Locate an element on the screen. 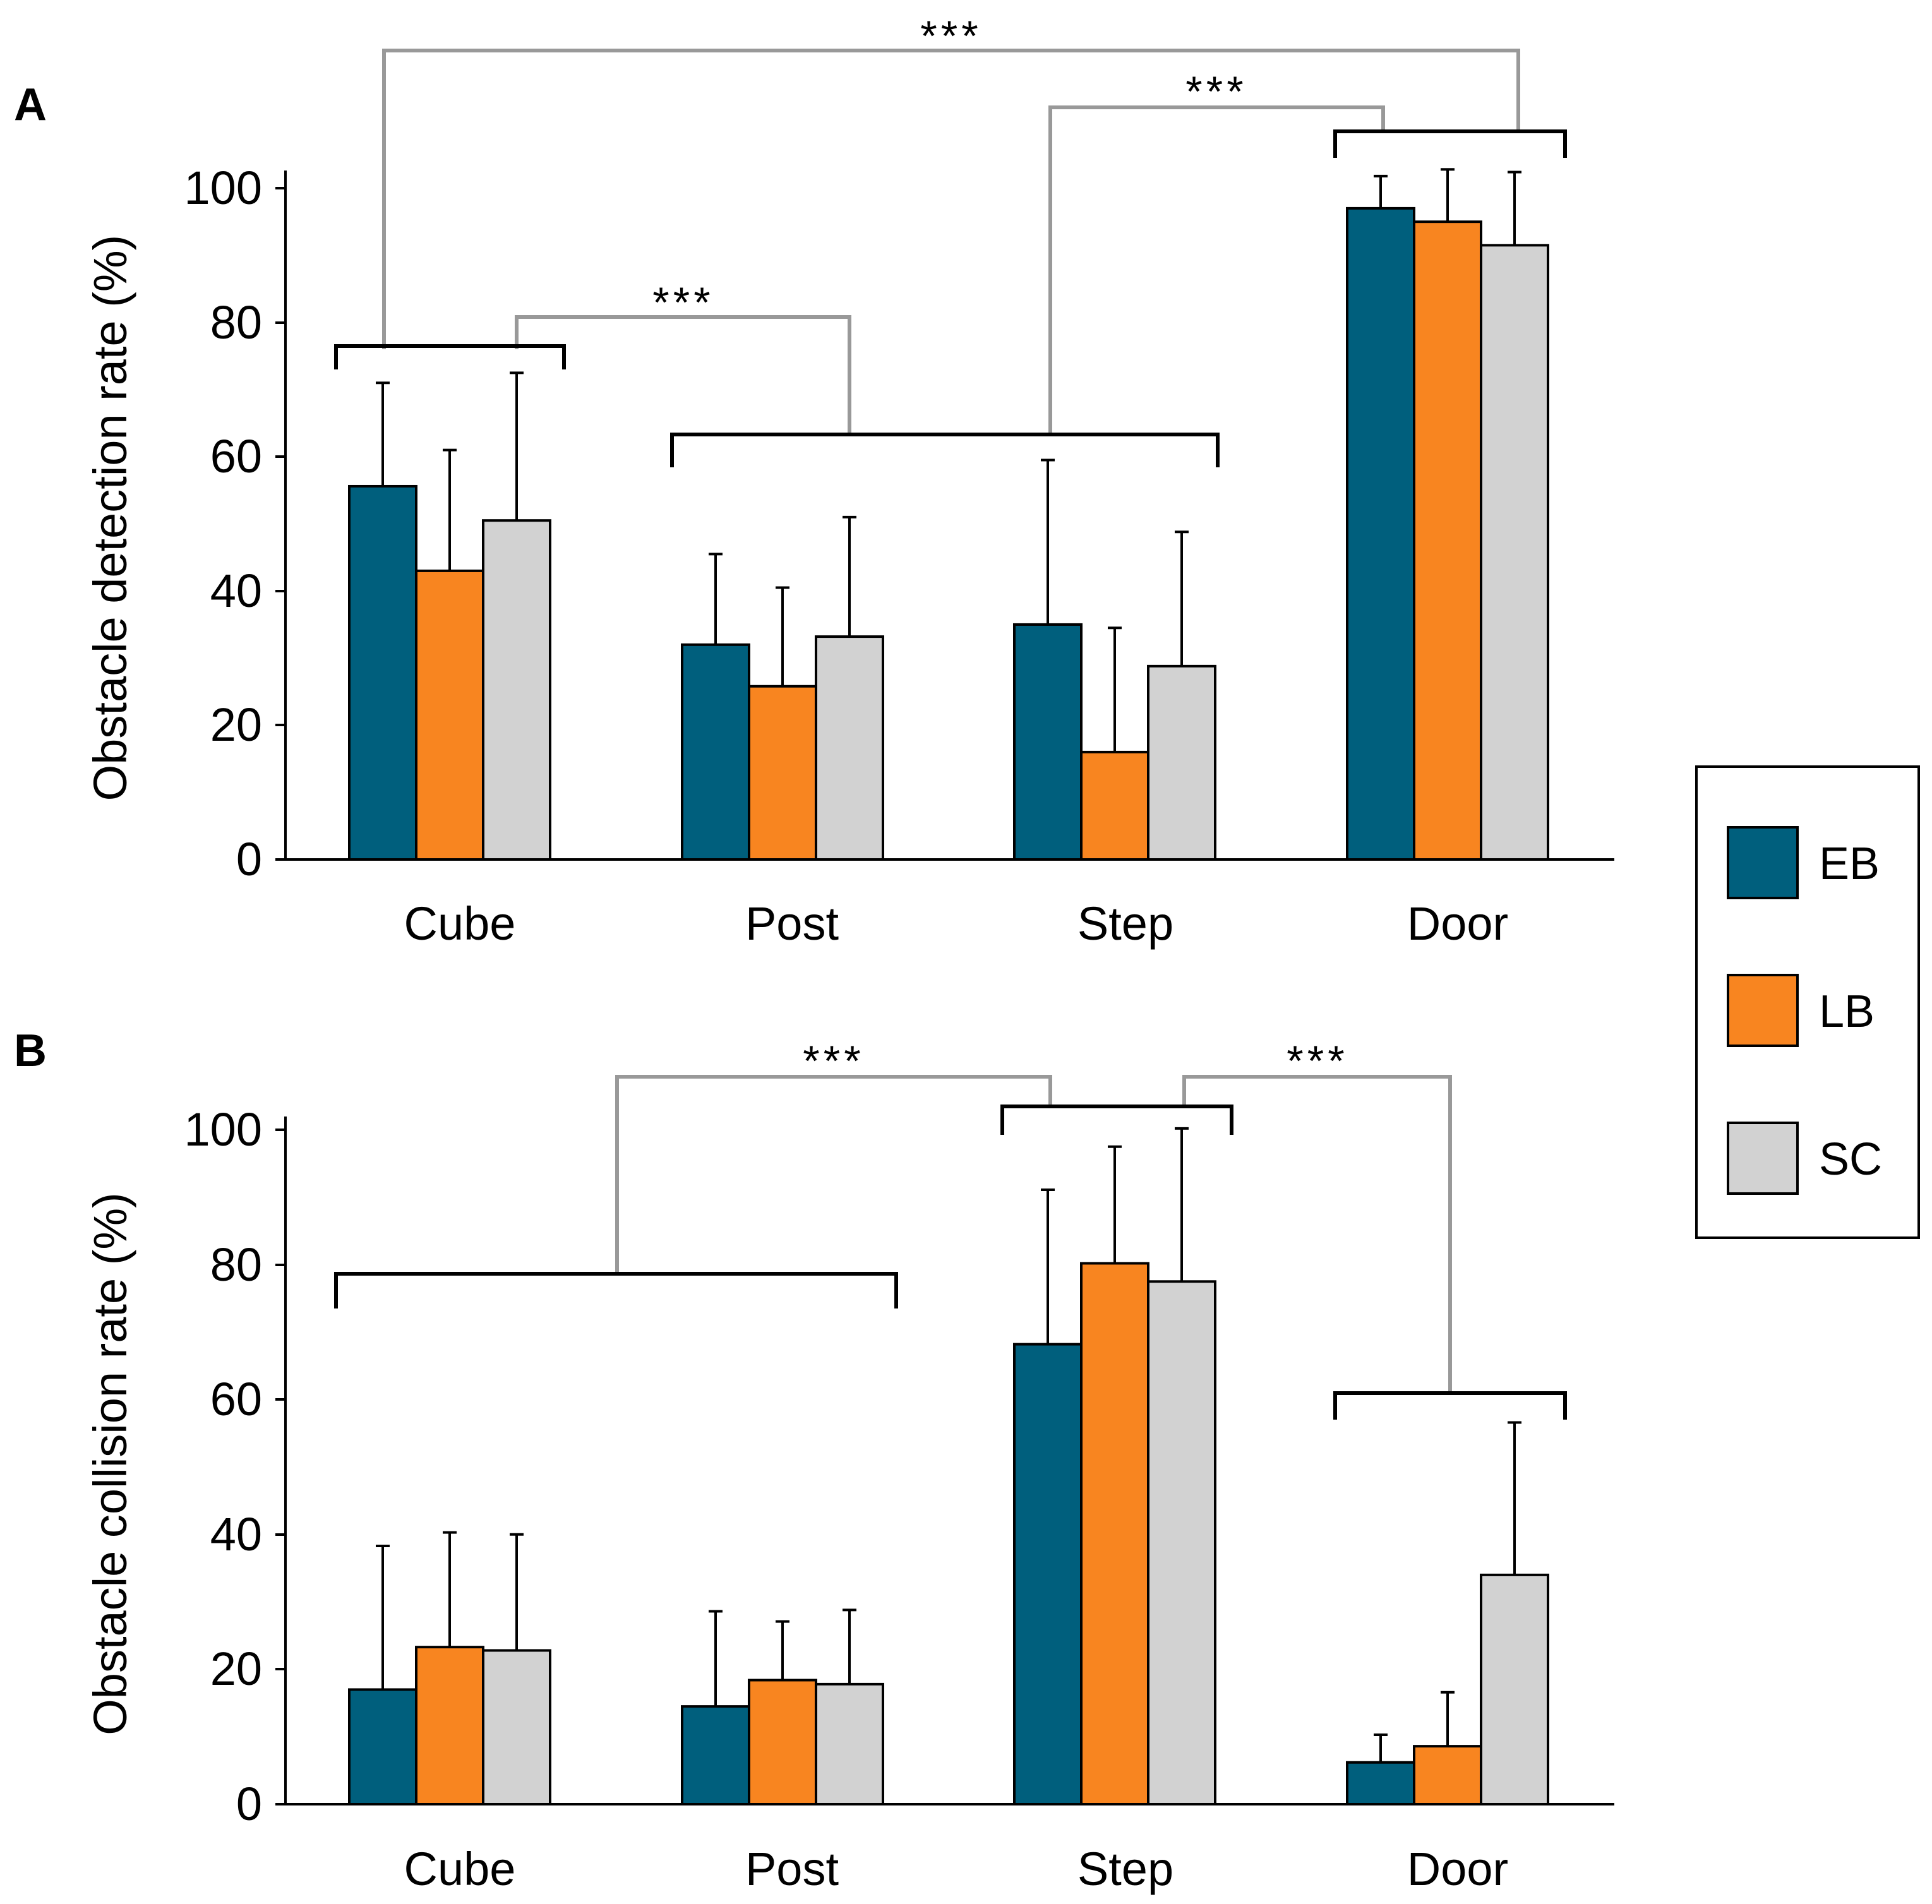 The width and height of the screenshot is (1932, 1904). panel-b-bar-door-lb is located at coordinates (1447, 1775).